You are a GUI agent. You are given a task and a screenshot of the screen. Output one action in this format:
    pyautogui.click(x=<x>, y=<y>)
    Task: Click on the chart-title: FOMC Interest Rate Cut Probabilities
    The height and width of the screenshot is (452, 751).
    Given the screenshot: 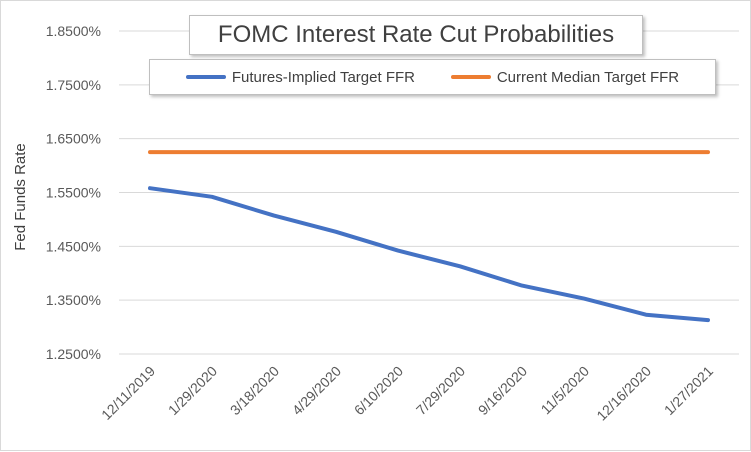 What is the action you would take?
    pyautogui.click(x=416, y=34)
    